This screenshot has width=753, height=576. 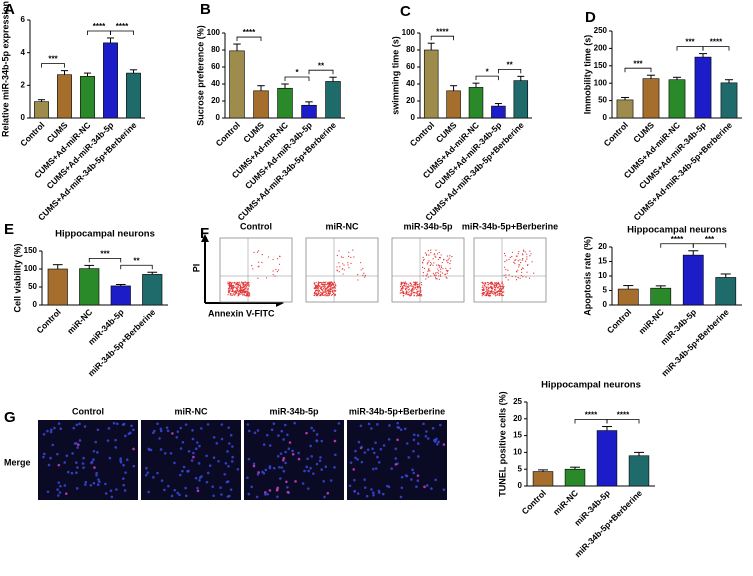 What do you see at coordinates (196, 268) in the screenshot?
I see `flow-y-label: PI` at bounding box center [196, 268].